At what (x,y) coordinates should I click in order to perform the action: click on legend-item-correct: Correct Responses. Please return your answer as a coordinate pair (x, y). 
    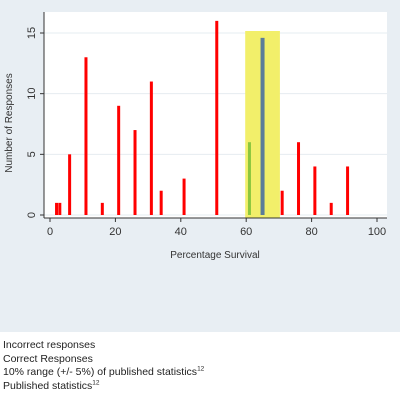
    Looking at the image, I should click on (200, 360).